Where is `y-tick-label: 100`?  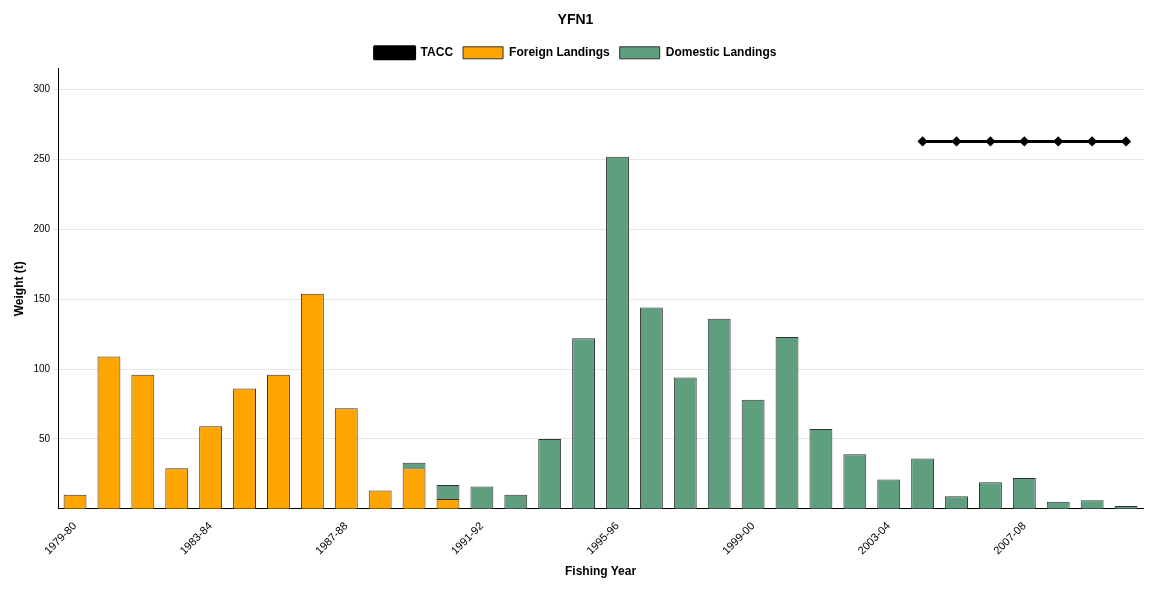 y-tick-label: 100 is located at coordinates (42, 368).